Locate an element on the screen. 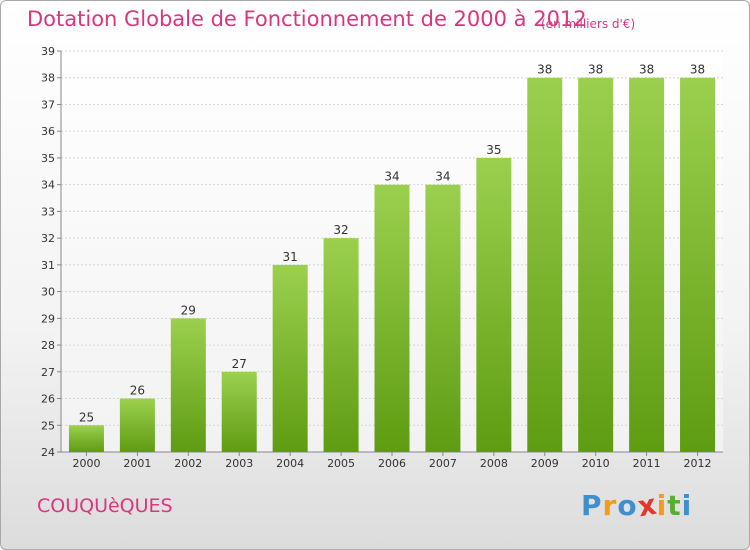 The image size is (750, 550). y-tick-label: 39 is located at coordinates (48, 51).